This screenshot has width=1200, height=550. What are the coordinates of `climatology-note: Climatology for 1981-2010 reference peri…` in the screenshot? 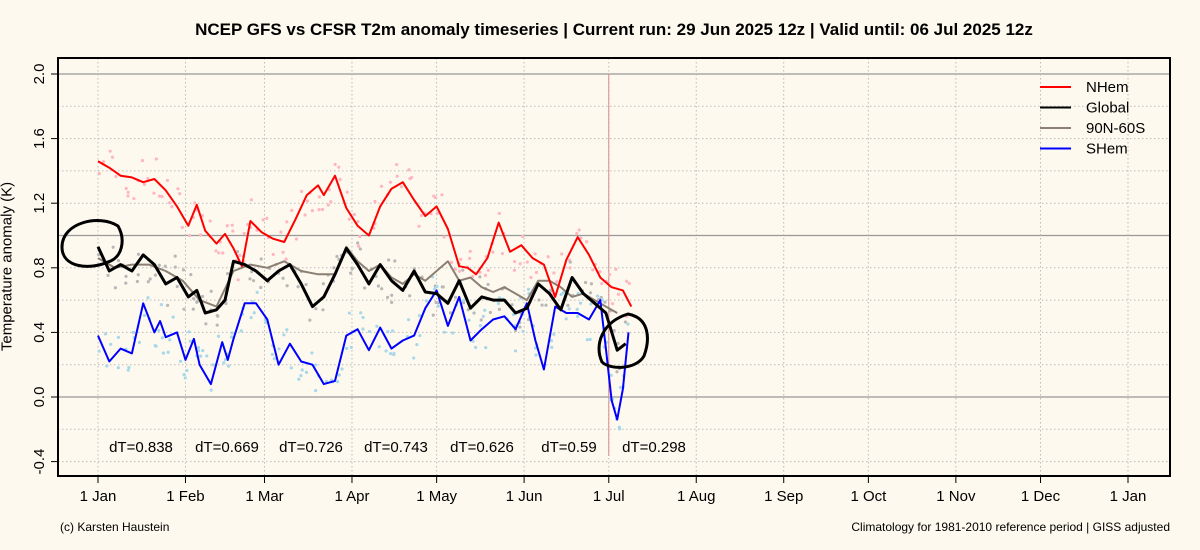 It's located at (1010, 527).